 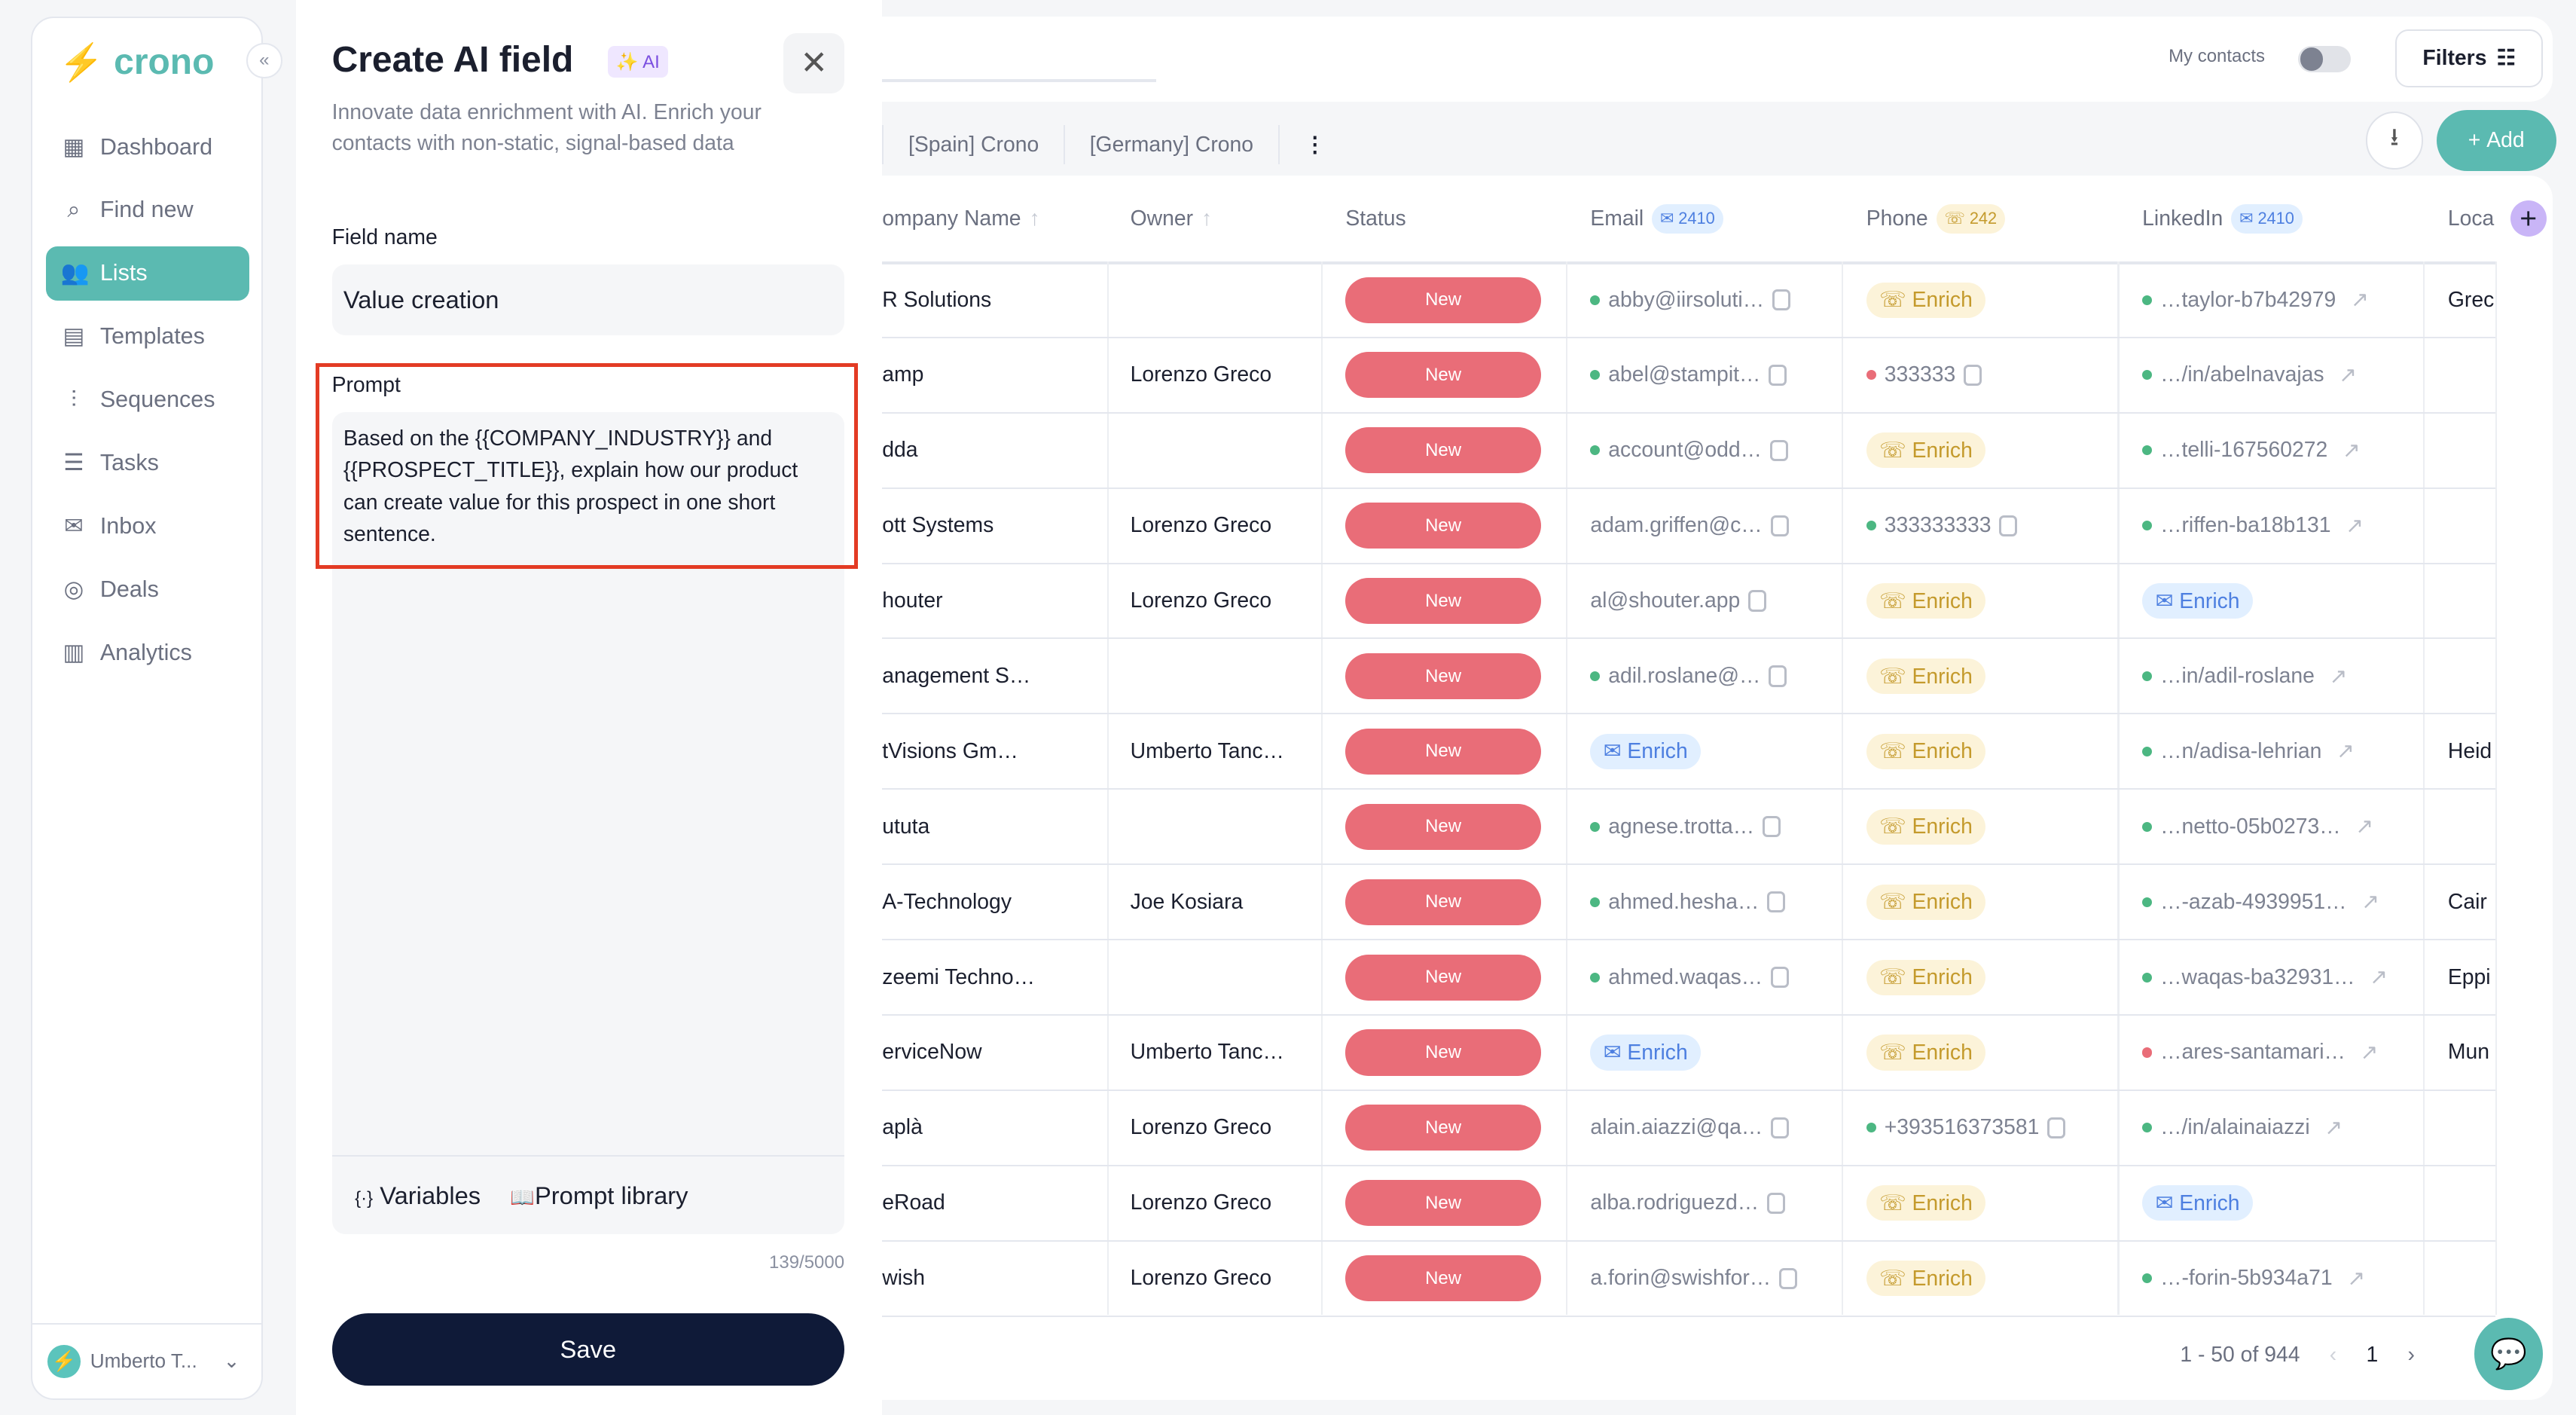 I want to click on company-cell: eRoad, so click(x=913, y=1203).